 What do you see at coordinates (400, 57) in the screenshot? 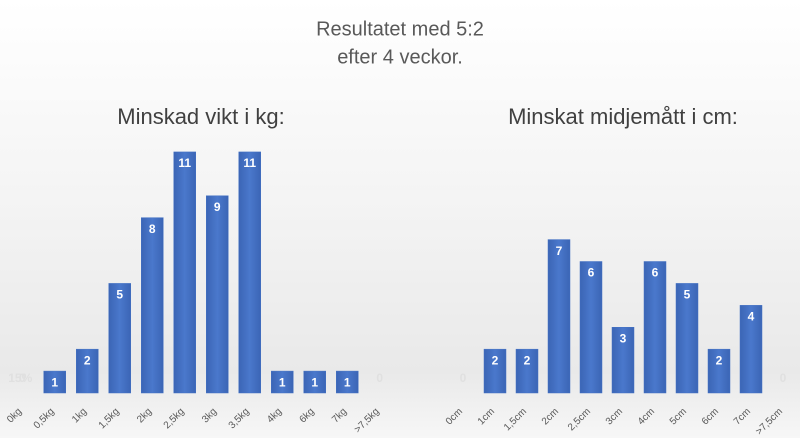
I see `chart-title: efter 4 veckor.` at bounding box center [400, 57].